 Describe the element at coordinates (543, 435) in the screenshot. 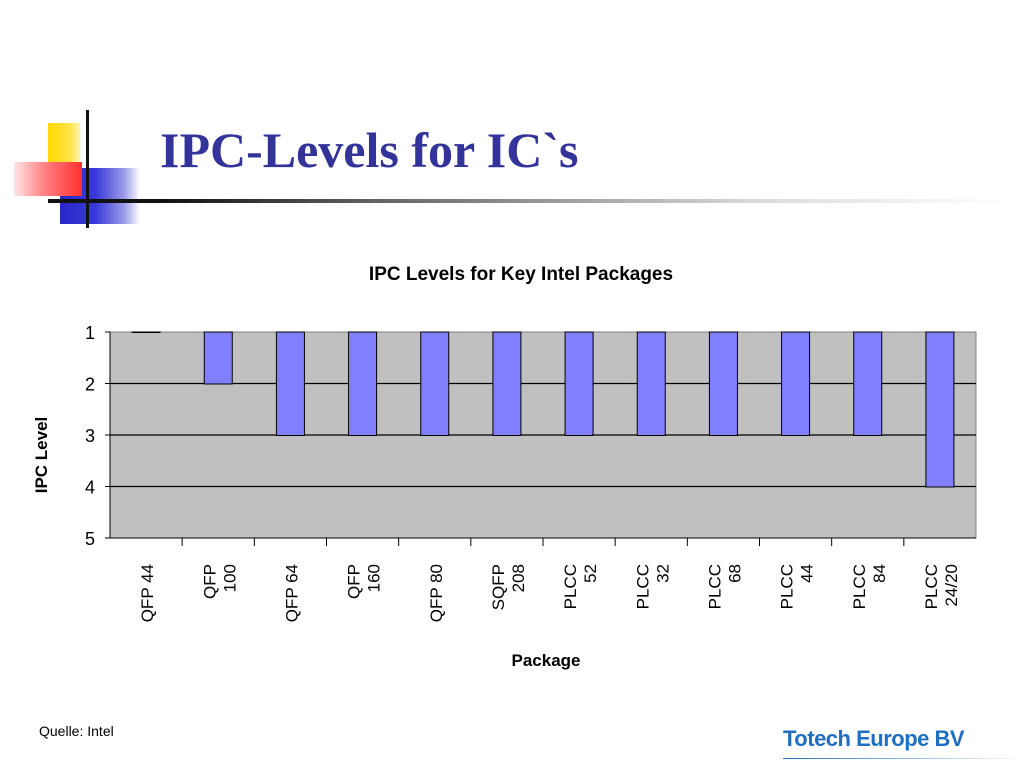

I see `gridlines` at that location.